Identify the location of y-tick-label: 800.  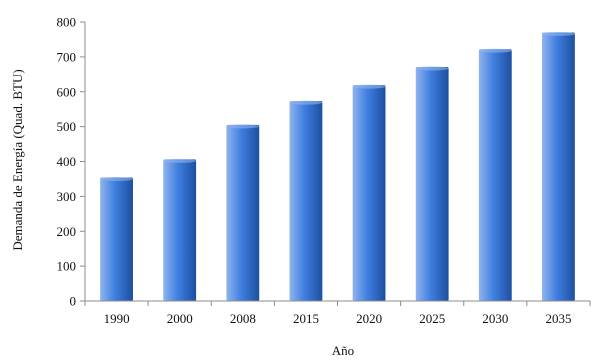
(67, 22).